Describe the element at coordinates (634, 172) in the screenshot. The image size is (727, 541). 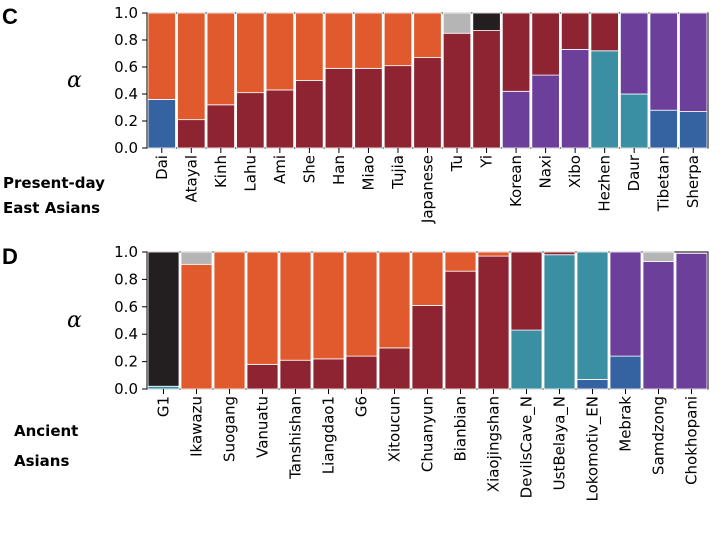
I see `category-label-c-daur: Daur` at that location.